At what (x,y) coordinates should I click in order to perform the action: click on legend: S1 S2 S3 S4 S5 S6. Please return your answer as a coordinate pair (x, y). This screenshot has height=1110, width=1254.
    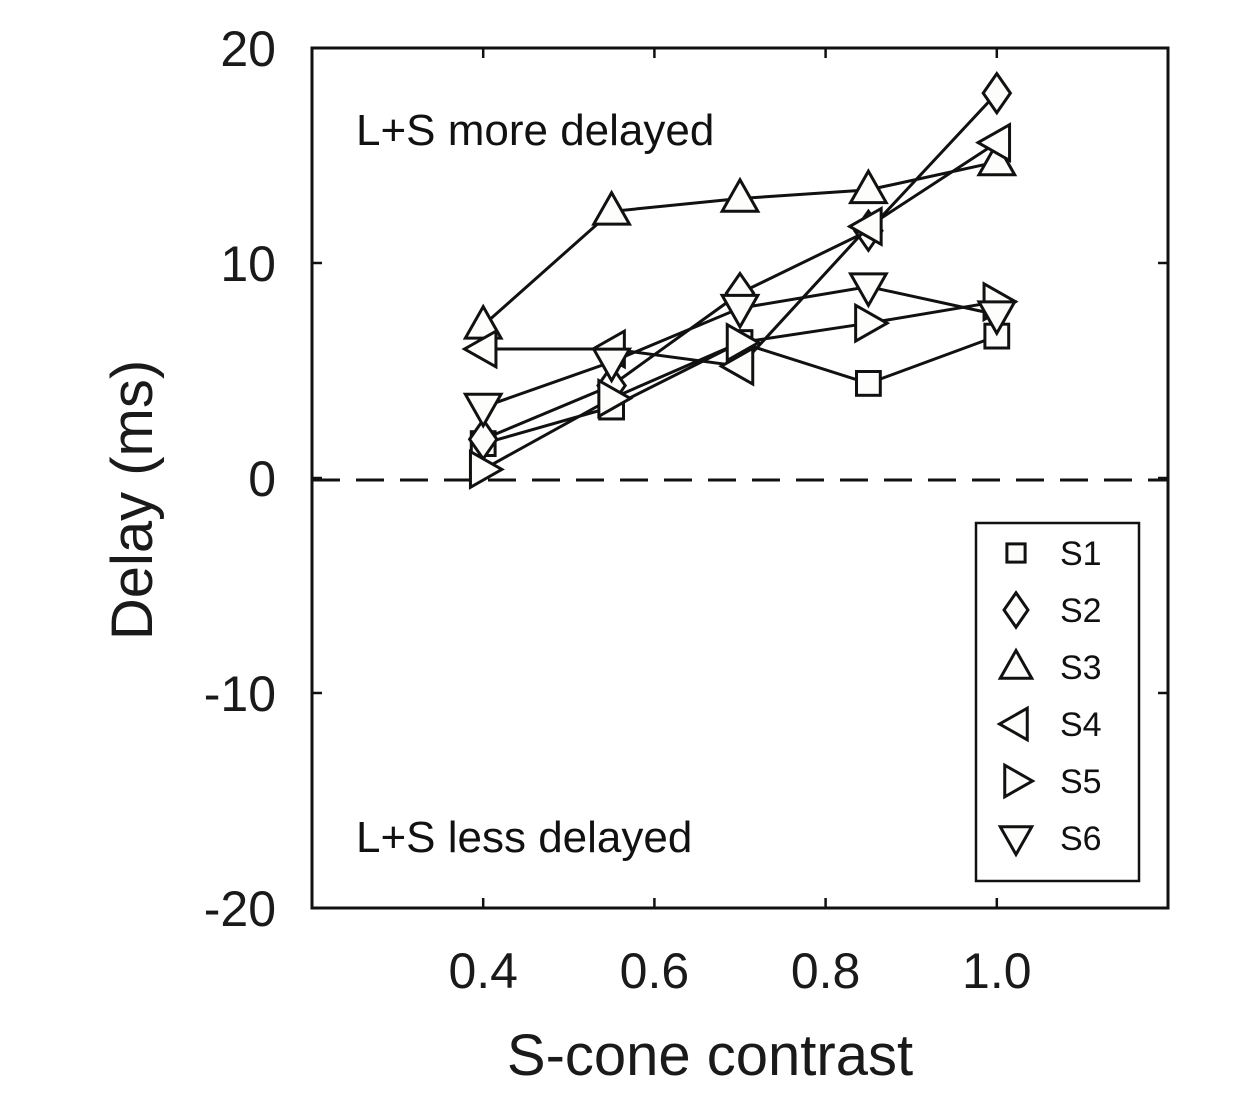
    Looking at the image, I should click on (1057, 702).